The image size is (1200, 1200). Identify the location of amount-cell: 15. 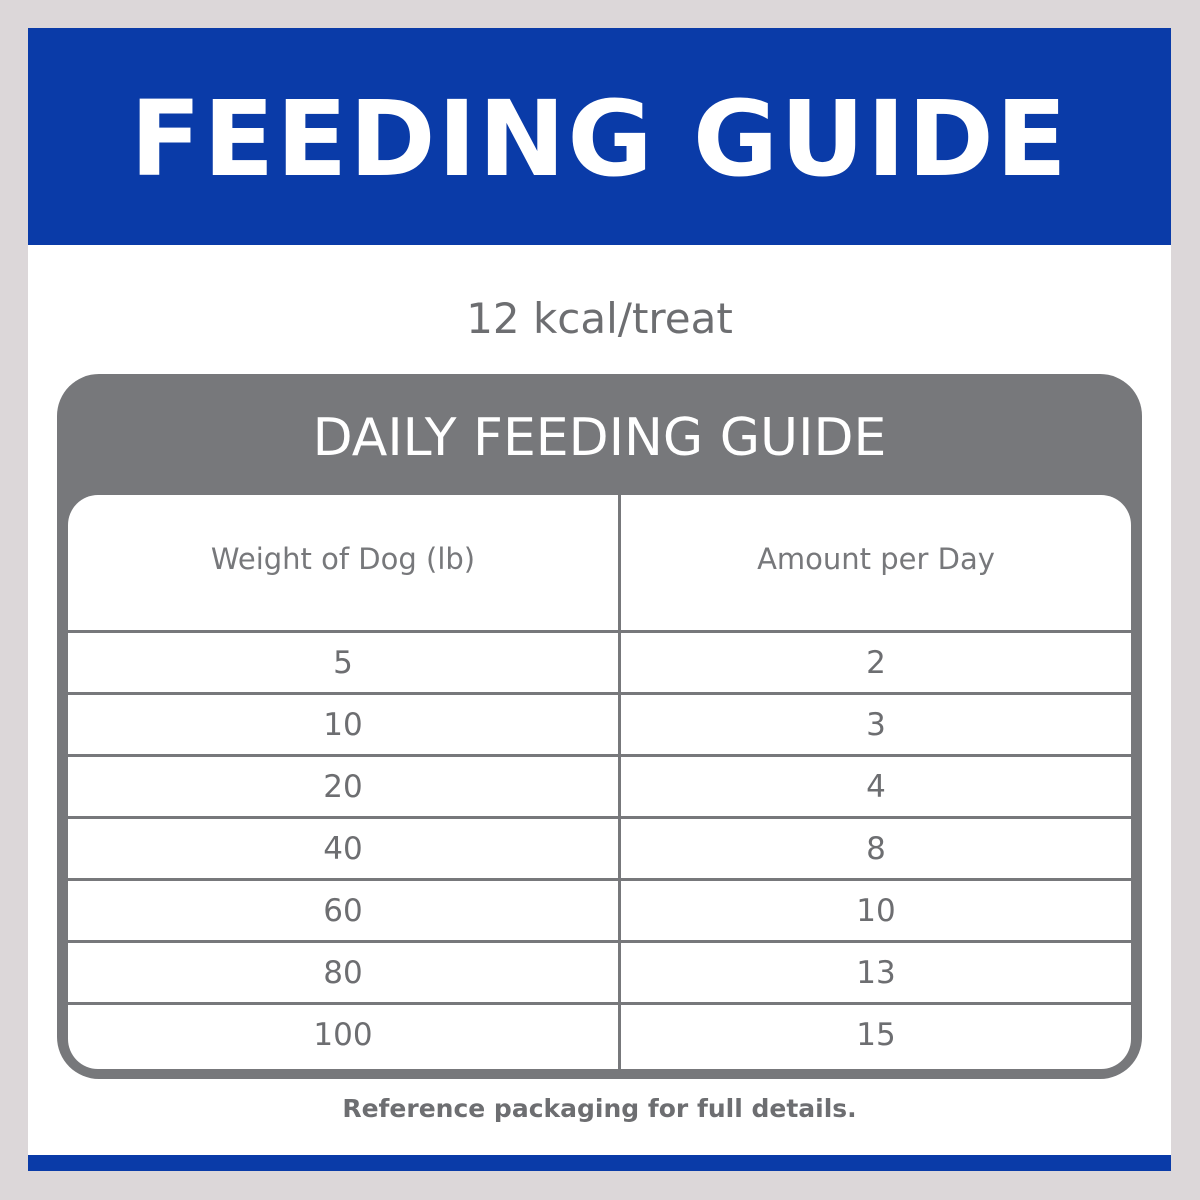
(876, 1034).